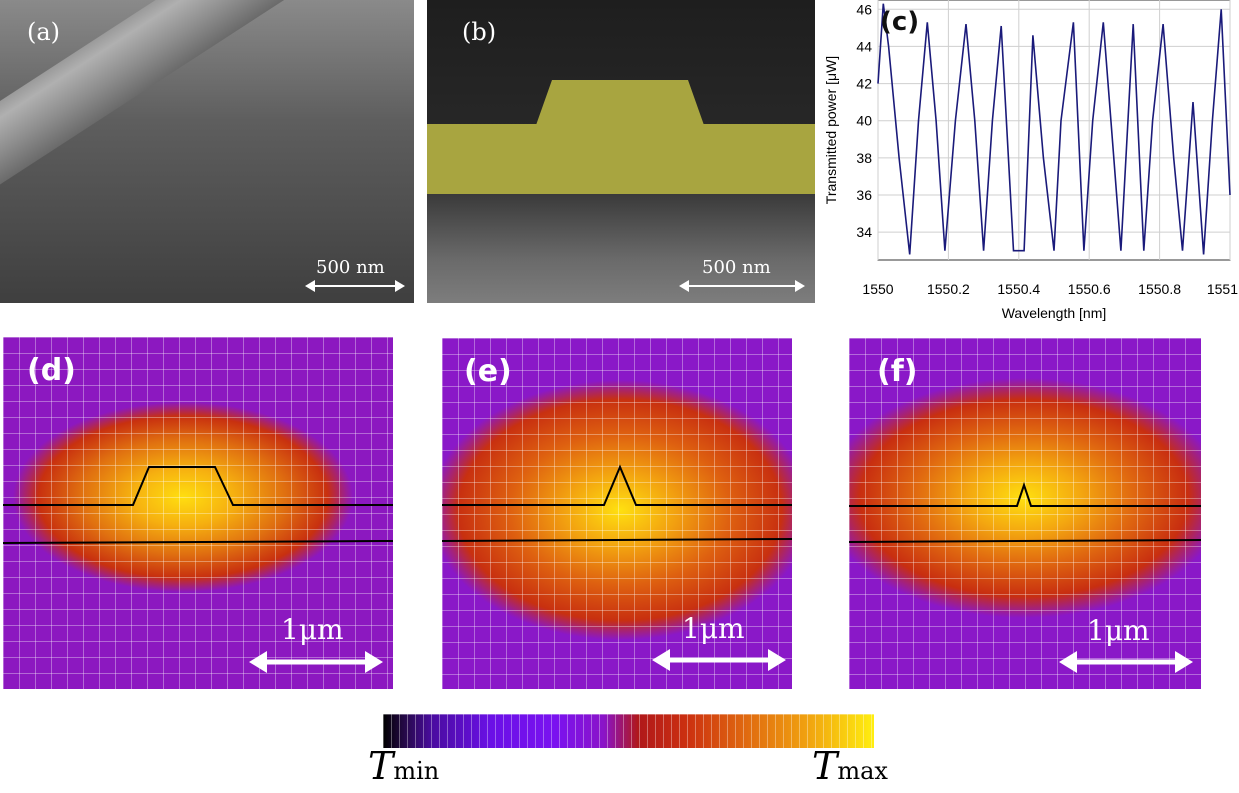 The height and width of the screenshot is (793, 1239). Describe the element at coordinates (198, 569) in the screenshot. I see `waveguide-outline-d` at that location.